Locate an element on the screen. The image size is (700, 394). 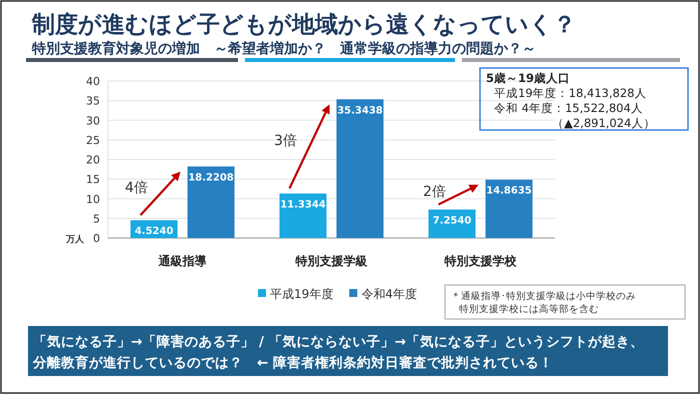
annotation: 令和 4年度：15,522,804人 is located at coordinates (568, 108).